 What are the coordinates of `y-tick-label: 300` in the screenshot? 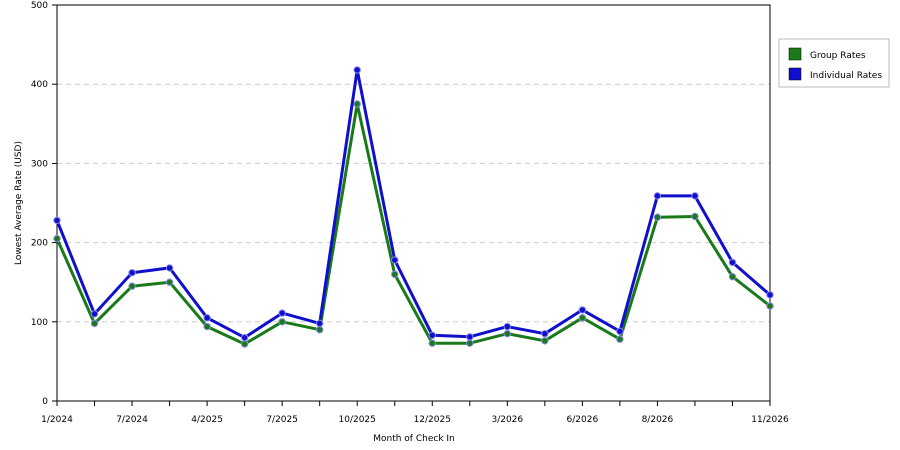 It's located at (39, 164).